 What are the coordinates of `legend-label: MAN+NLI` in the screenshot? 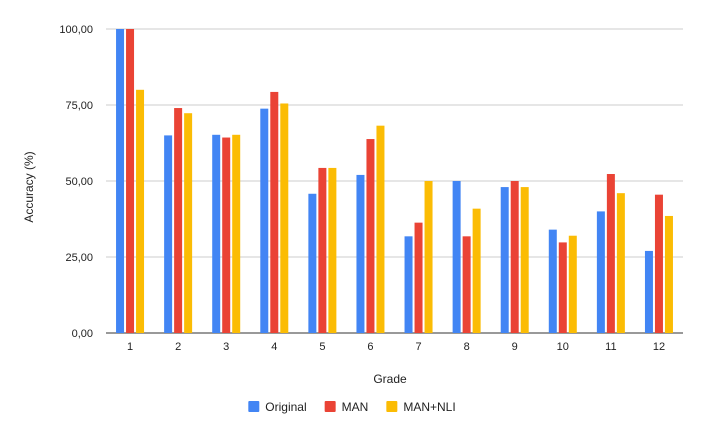 It's located at (429, 407).